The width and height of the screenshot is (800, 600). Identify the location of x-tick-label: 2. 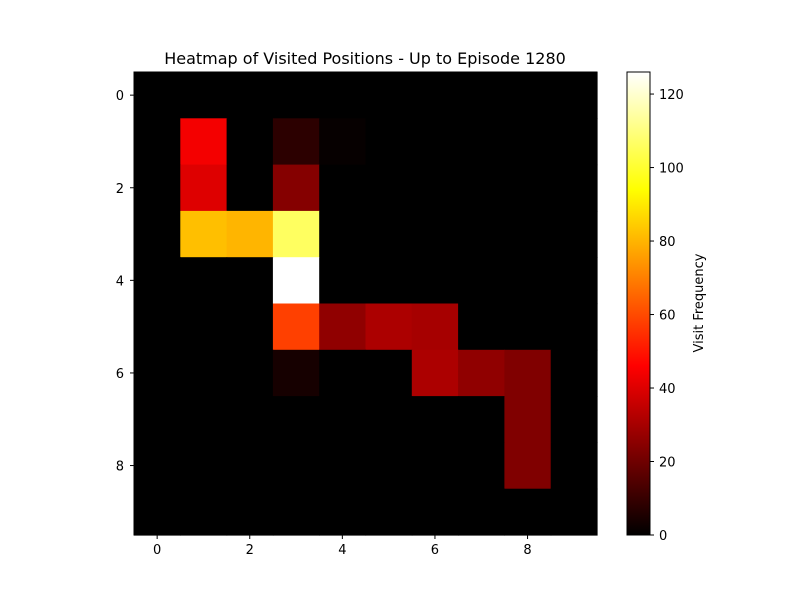
(250, 550).